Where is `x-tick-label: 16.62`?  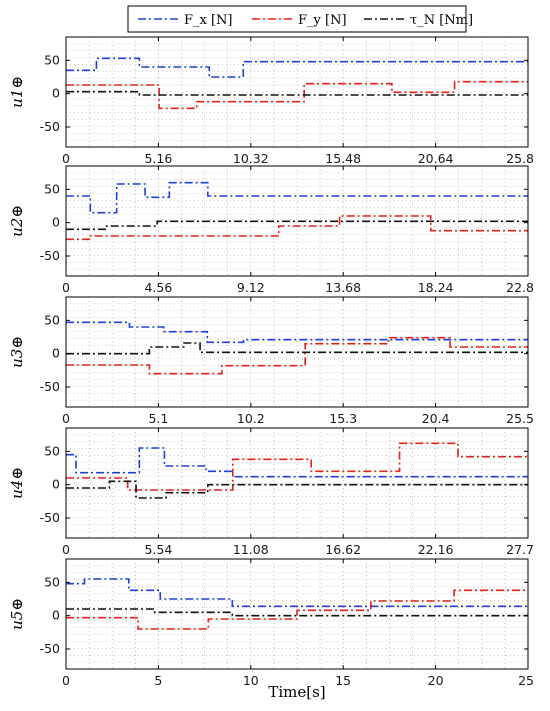 x-tick-label: 16.62 is located at coordinates (343, 549).